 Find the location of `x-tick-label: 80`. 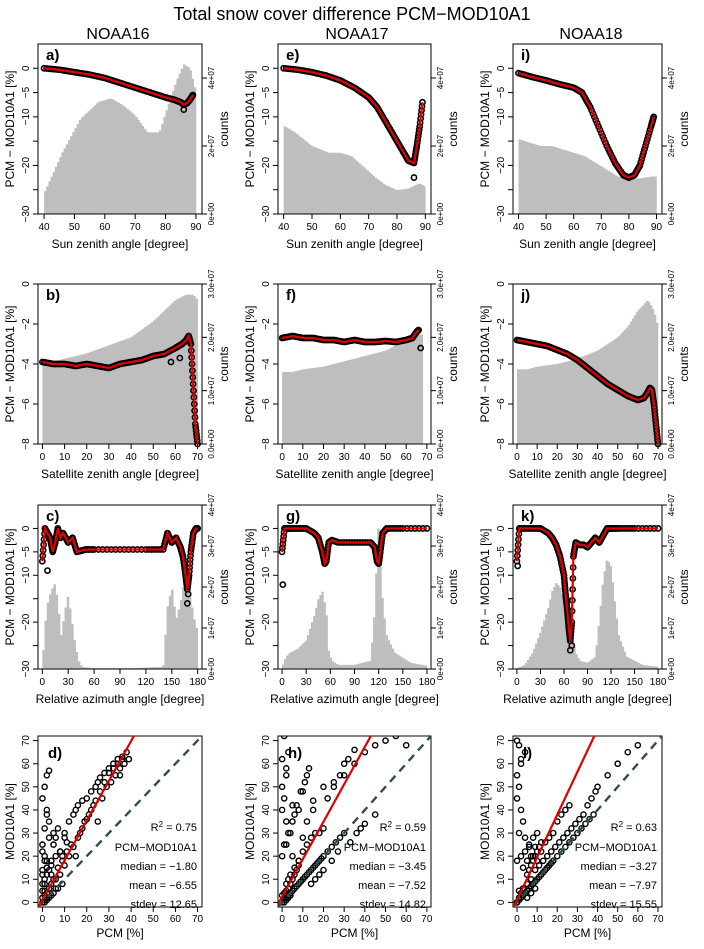

x-tick-label: 80 is located at coordinates (397, 227).